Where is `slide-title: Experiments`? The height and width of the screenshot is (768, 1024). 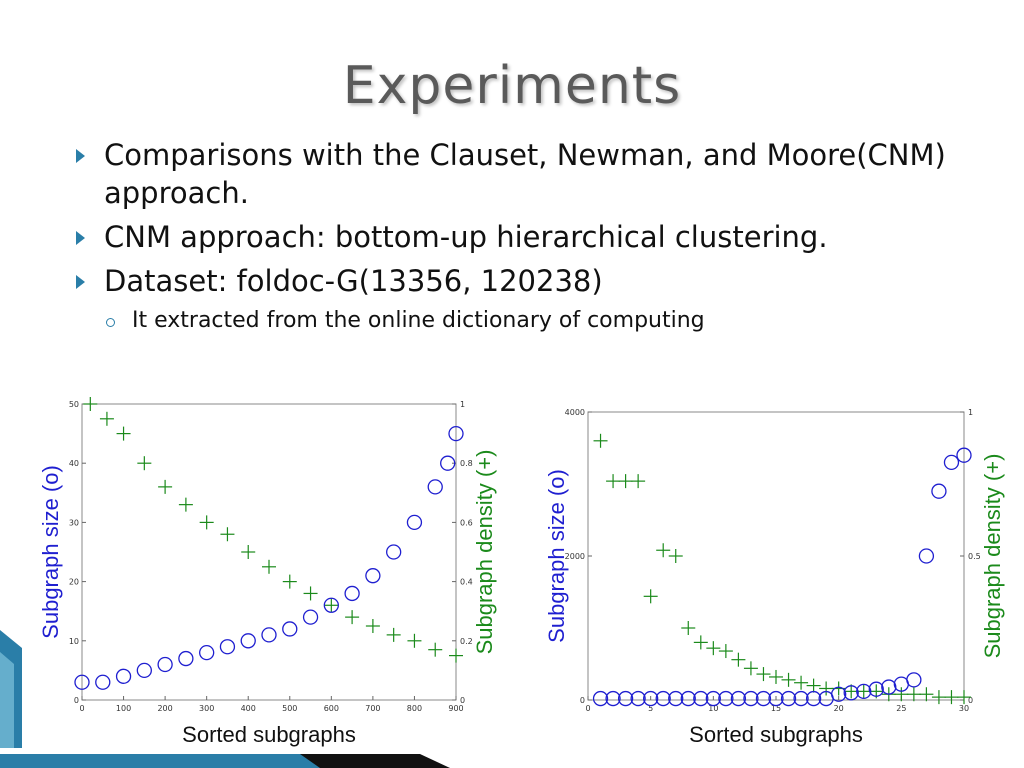
slide-title: Experiments is located at coordinates (512, 86).